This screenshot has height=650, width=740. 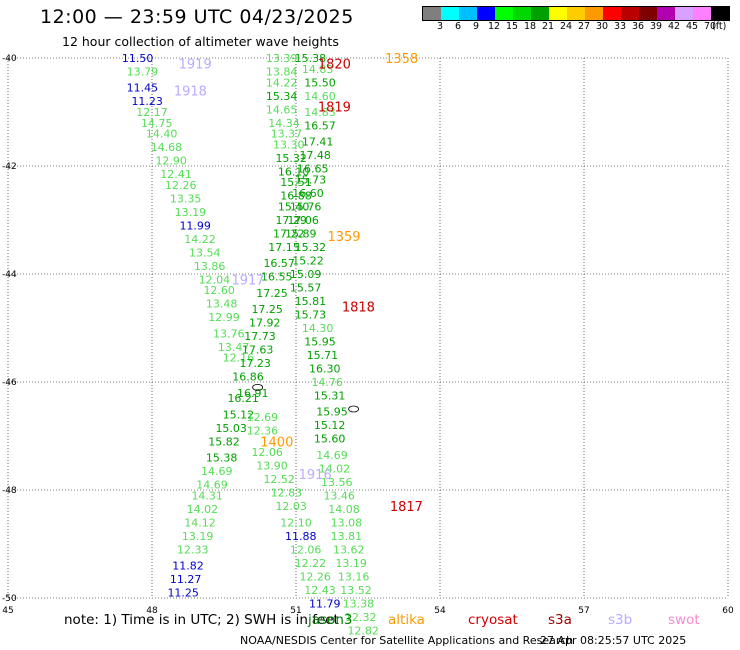 I want to click on swh-value-label: 17.25, so click(x=272, y=293).